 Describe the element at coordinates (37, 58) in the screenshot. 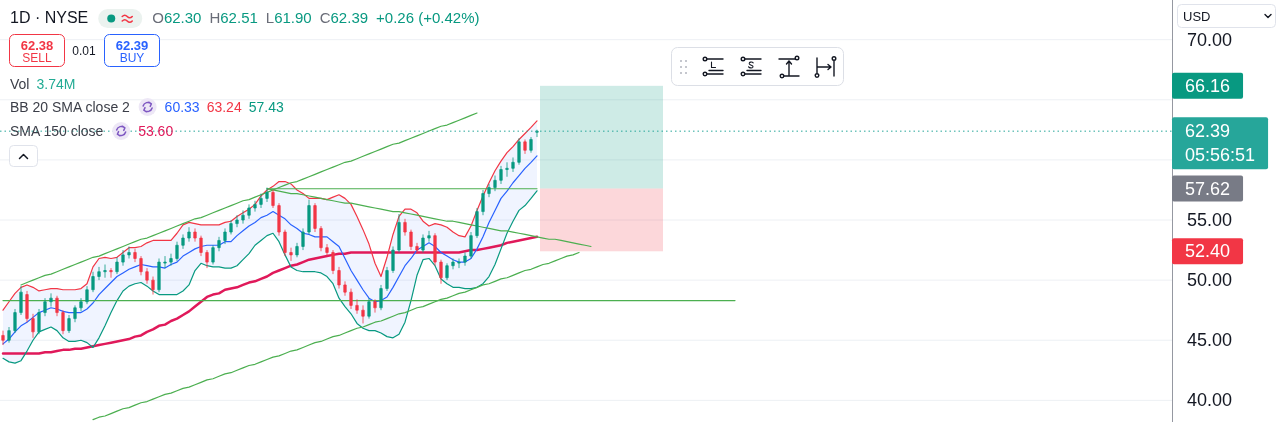

I see `annotation: SELL` at that location.